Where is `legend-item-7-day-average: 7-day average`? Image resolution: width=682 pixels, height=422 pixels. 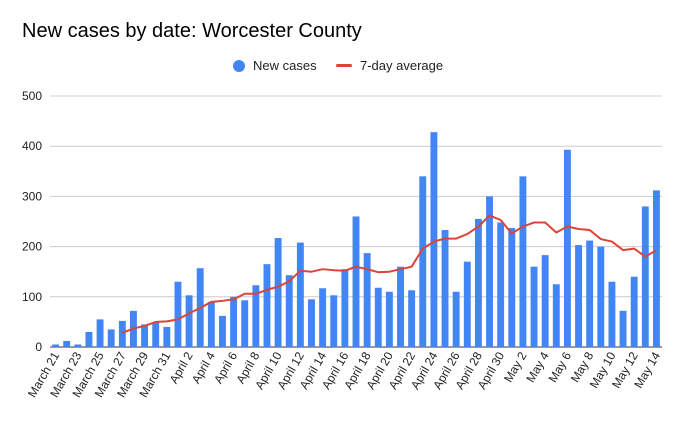
legend-item-7-day-average: 7-day average is located at coordinates (389, 65).